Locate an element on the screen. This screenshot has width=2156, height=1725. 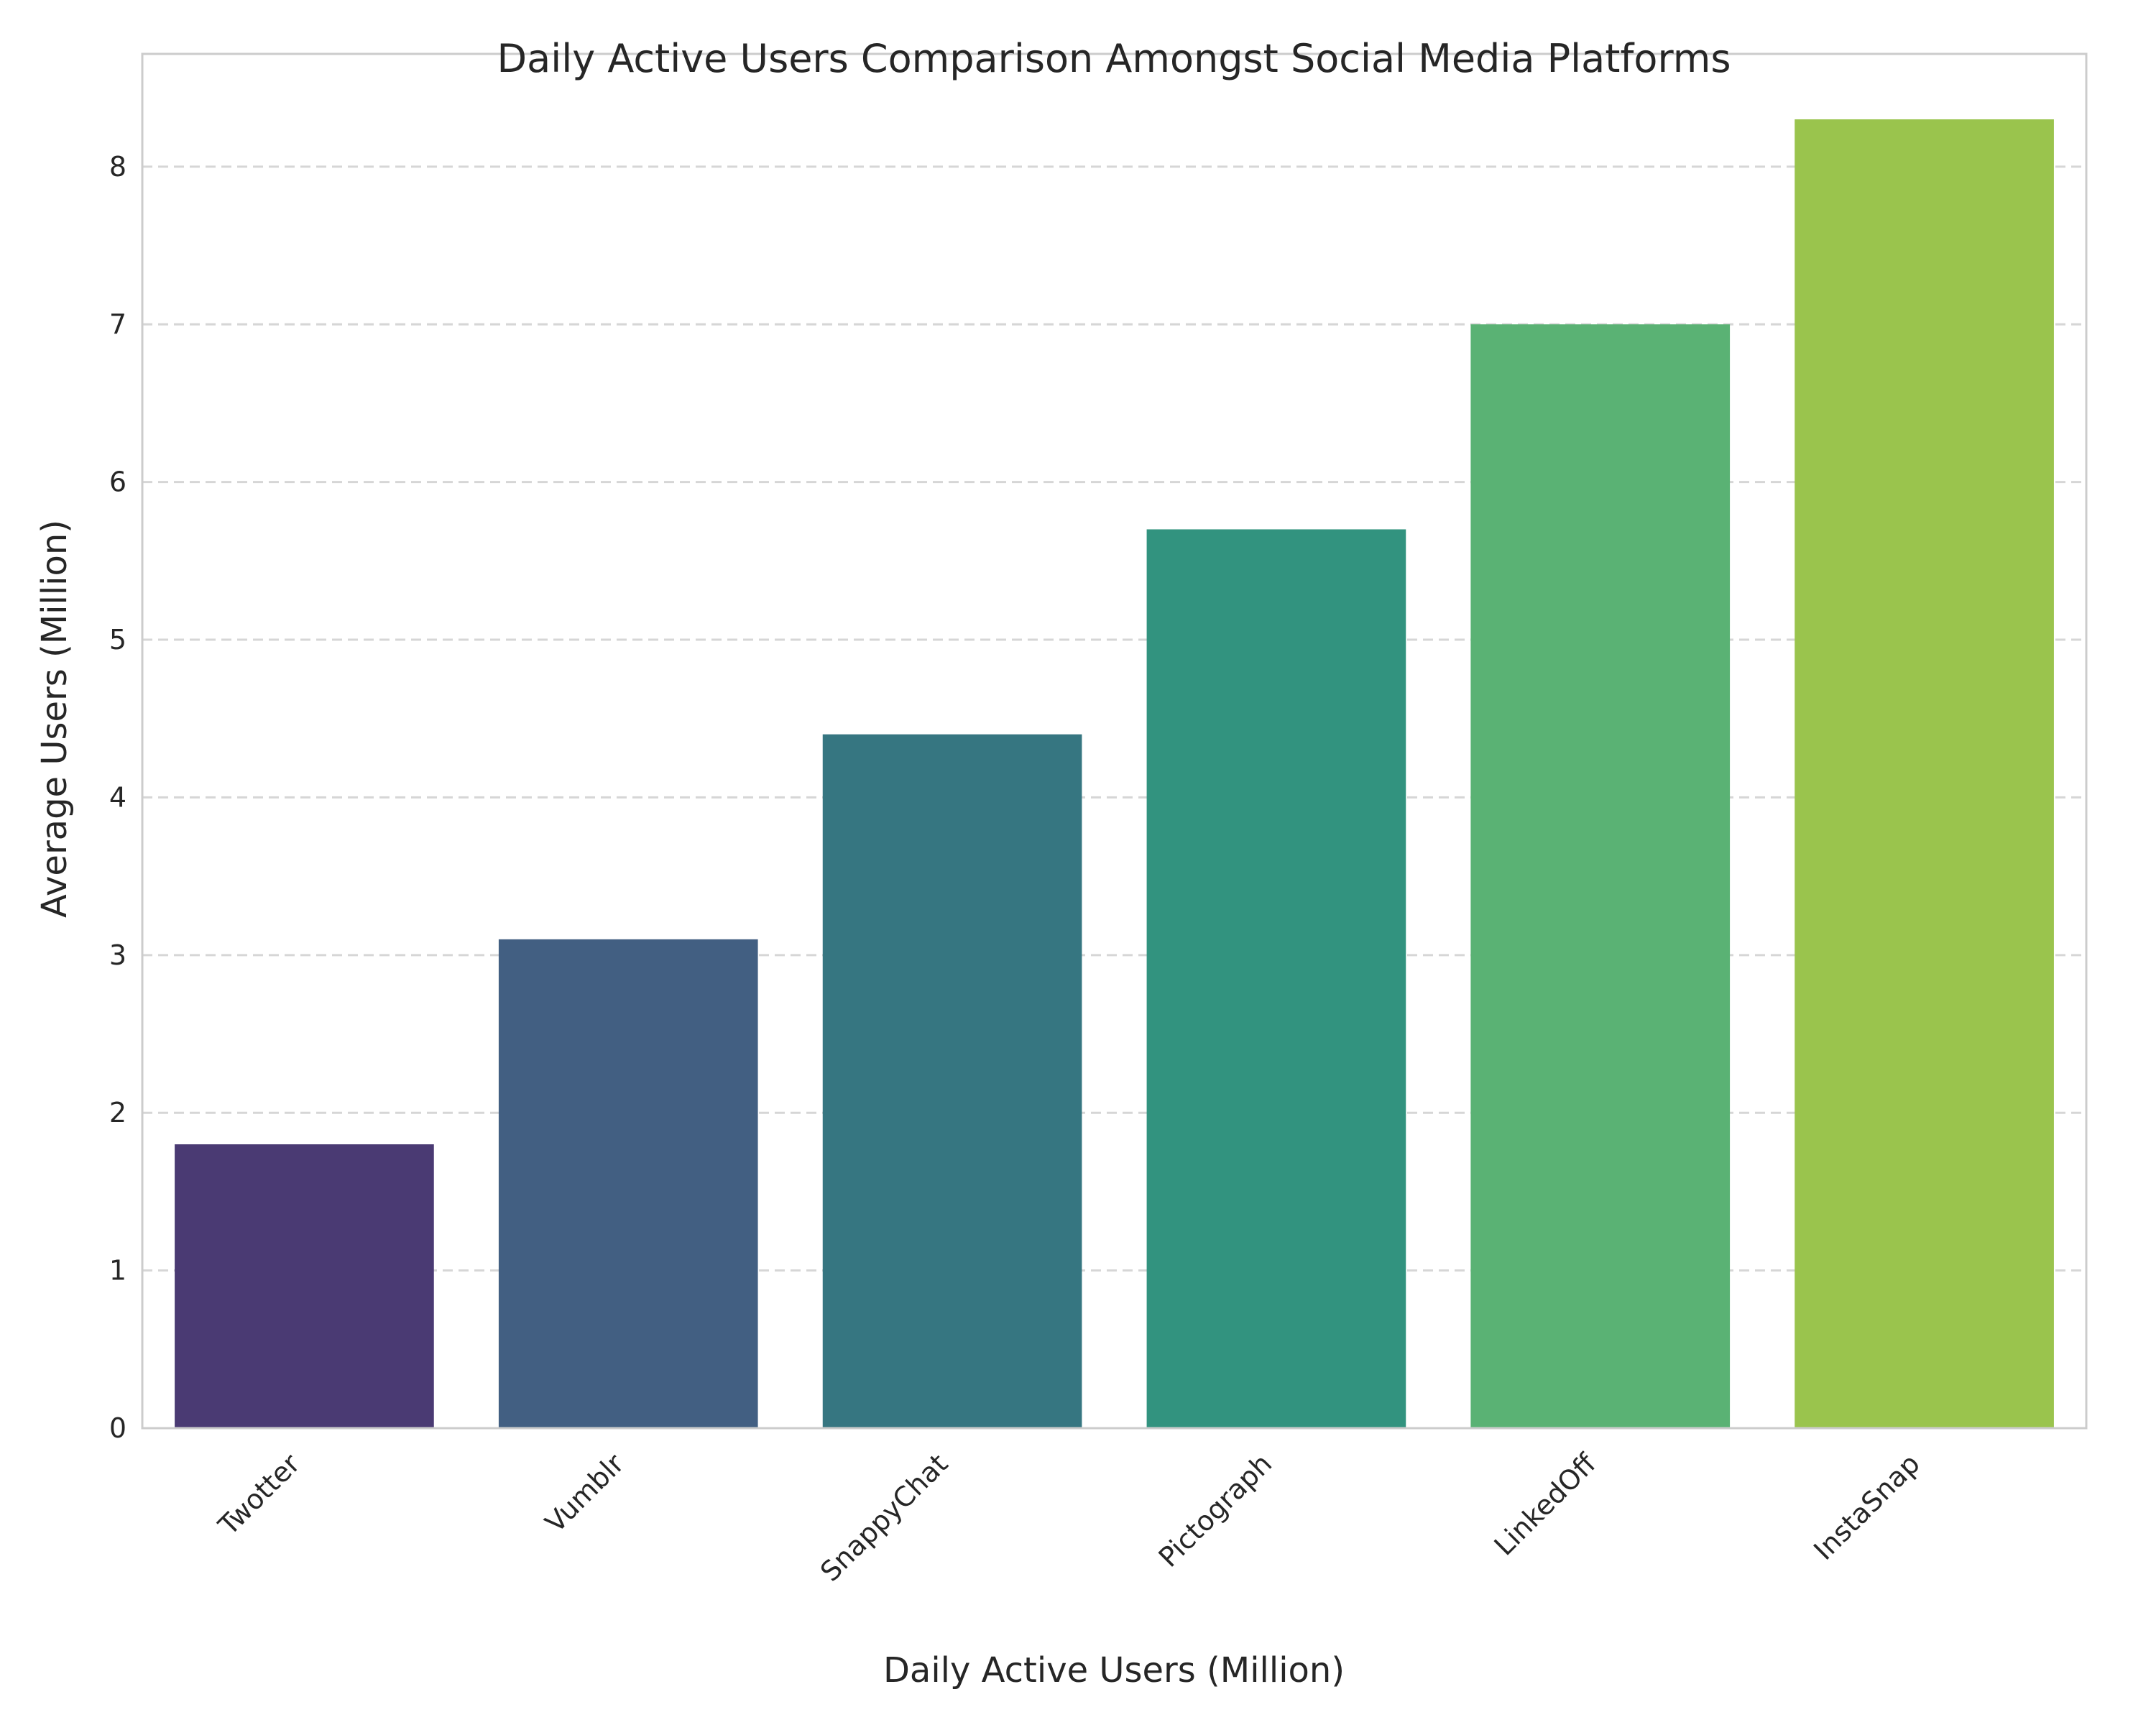
y-tick-label: 4 is located at coordinates (118, 797).